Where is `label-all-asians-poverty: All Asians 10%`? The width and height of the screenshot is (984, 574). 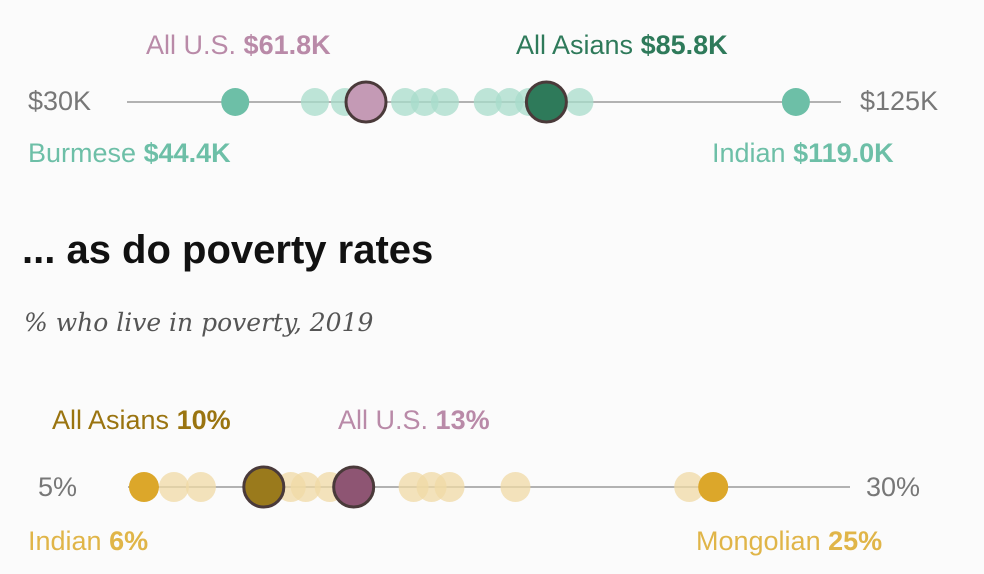 label-all-asians-poverty: All Asians 10% is located at coordinates (141, 420).